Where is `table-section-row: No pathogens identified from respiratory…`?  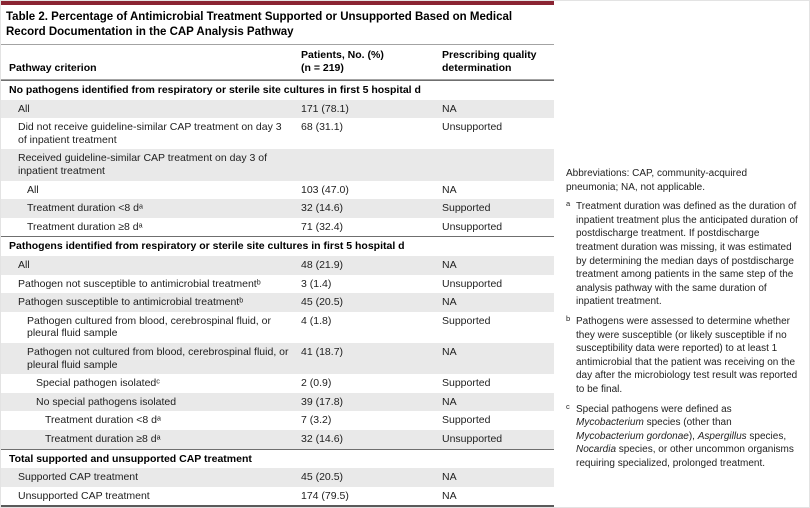 table-section-row: No pathogens identified from respiratory… is located at coordinates (277, 90).